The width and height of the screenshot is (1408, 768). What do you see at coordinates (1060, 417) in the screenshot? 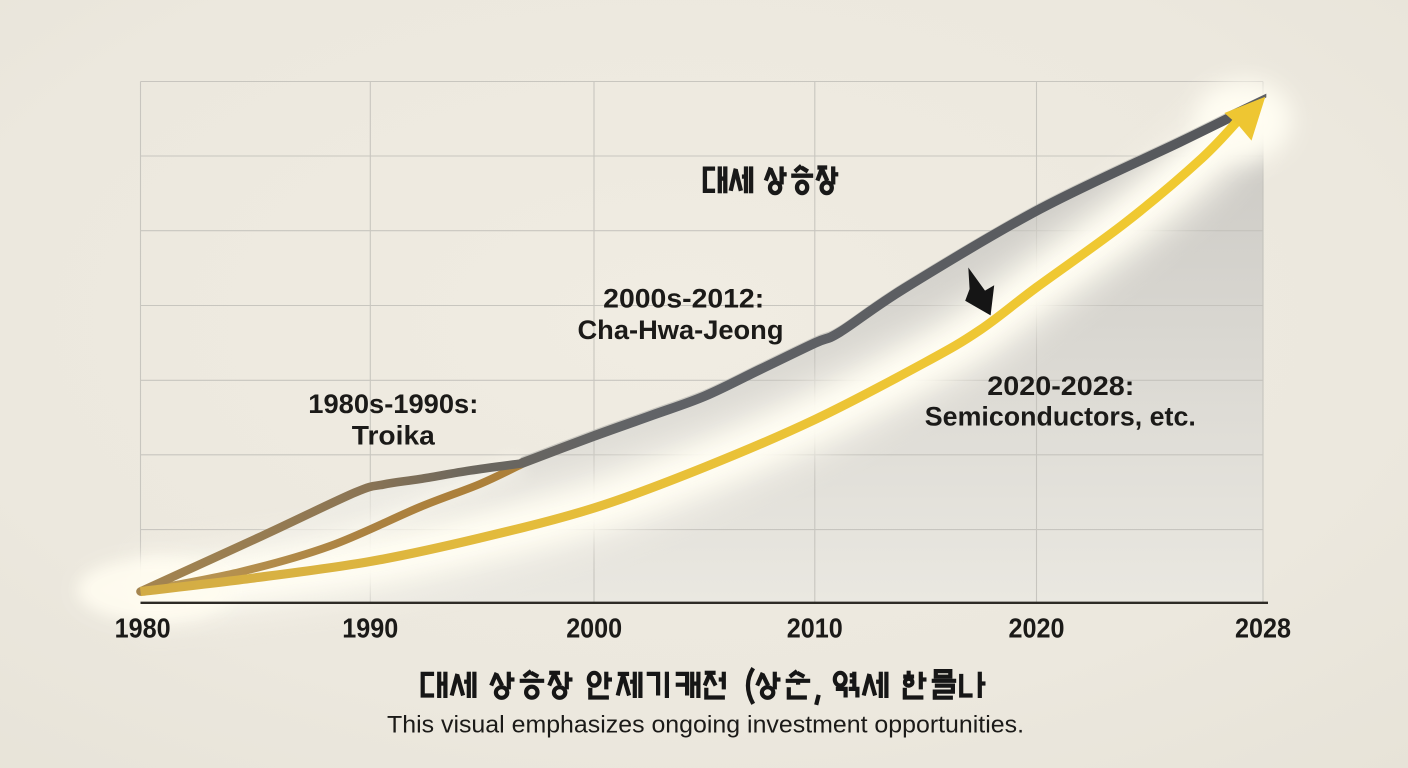
I see `svg-text: Semiconductors, etc.` at bounding box center [1060, 417].